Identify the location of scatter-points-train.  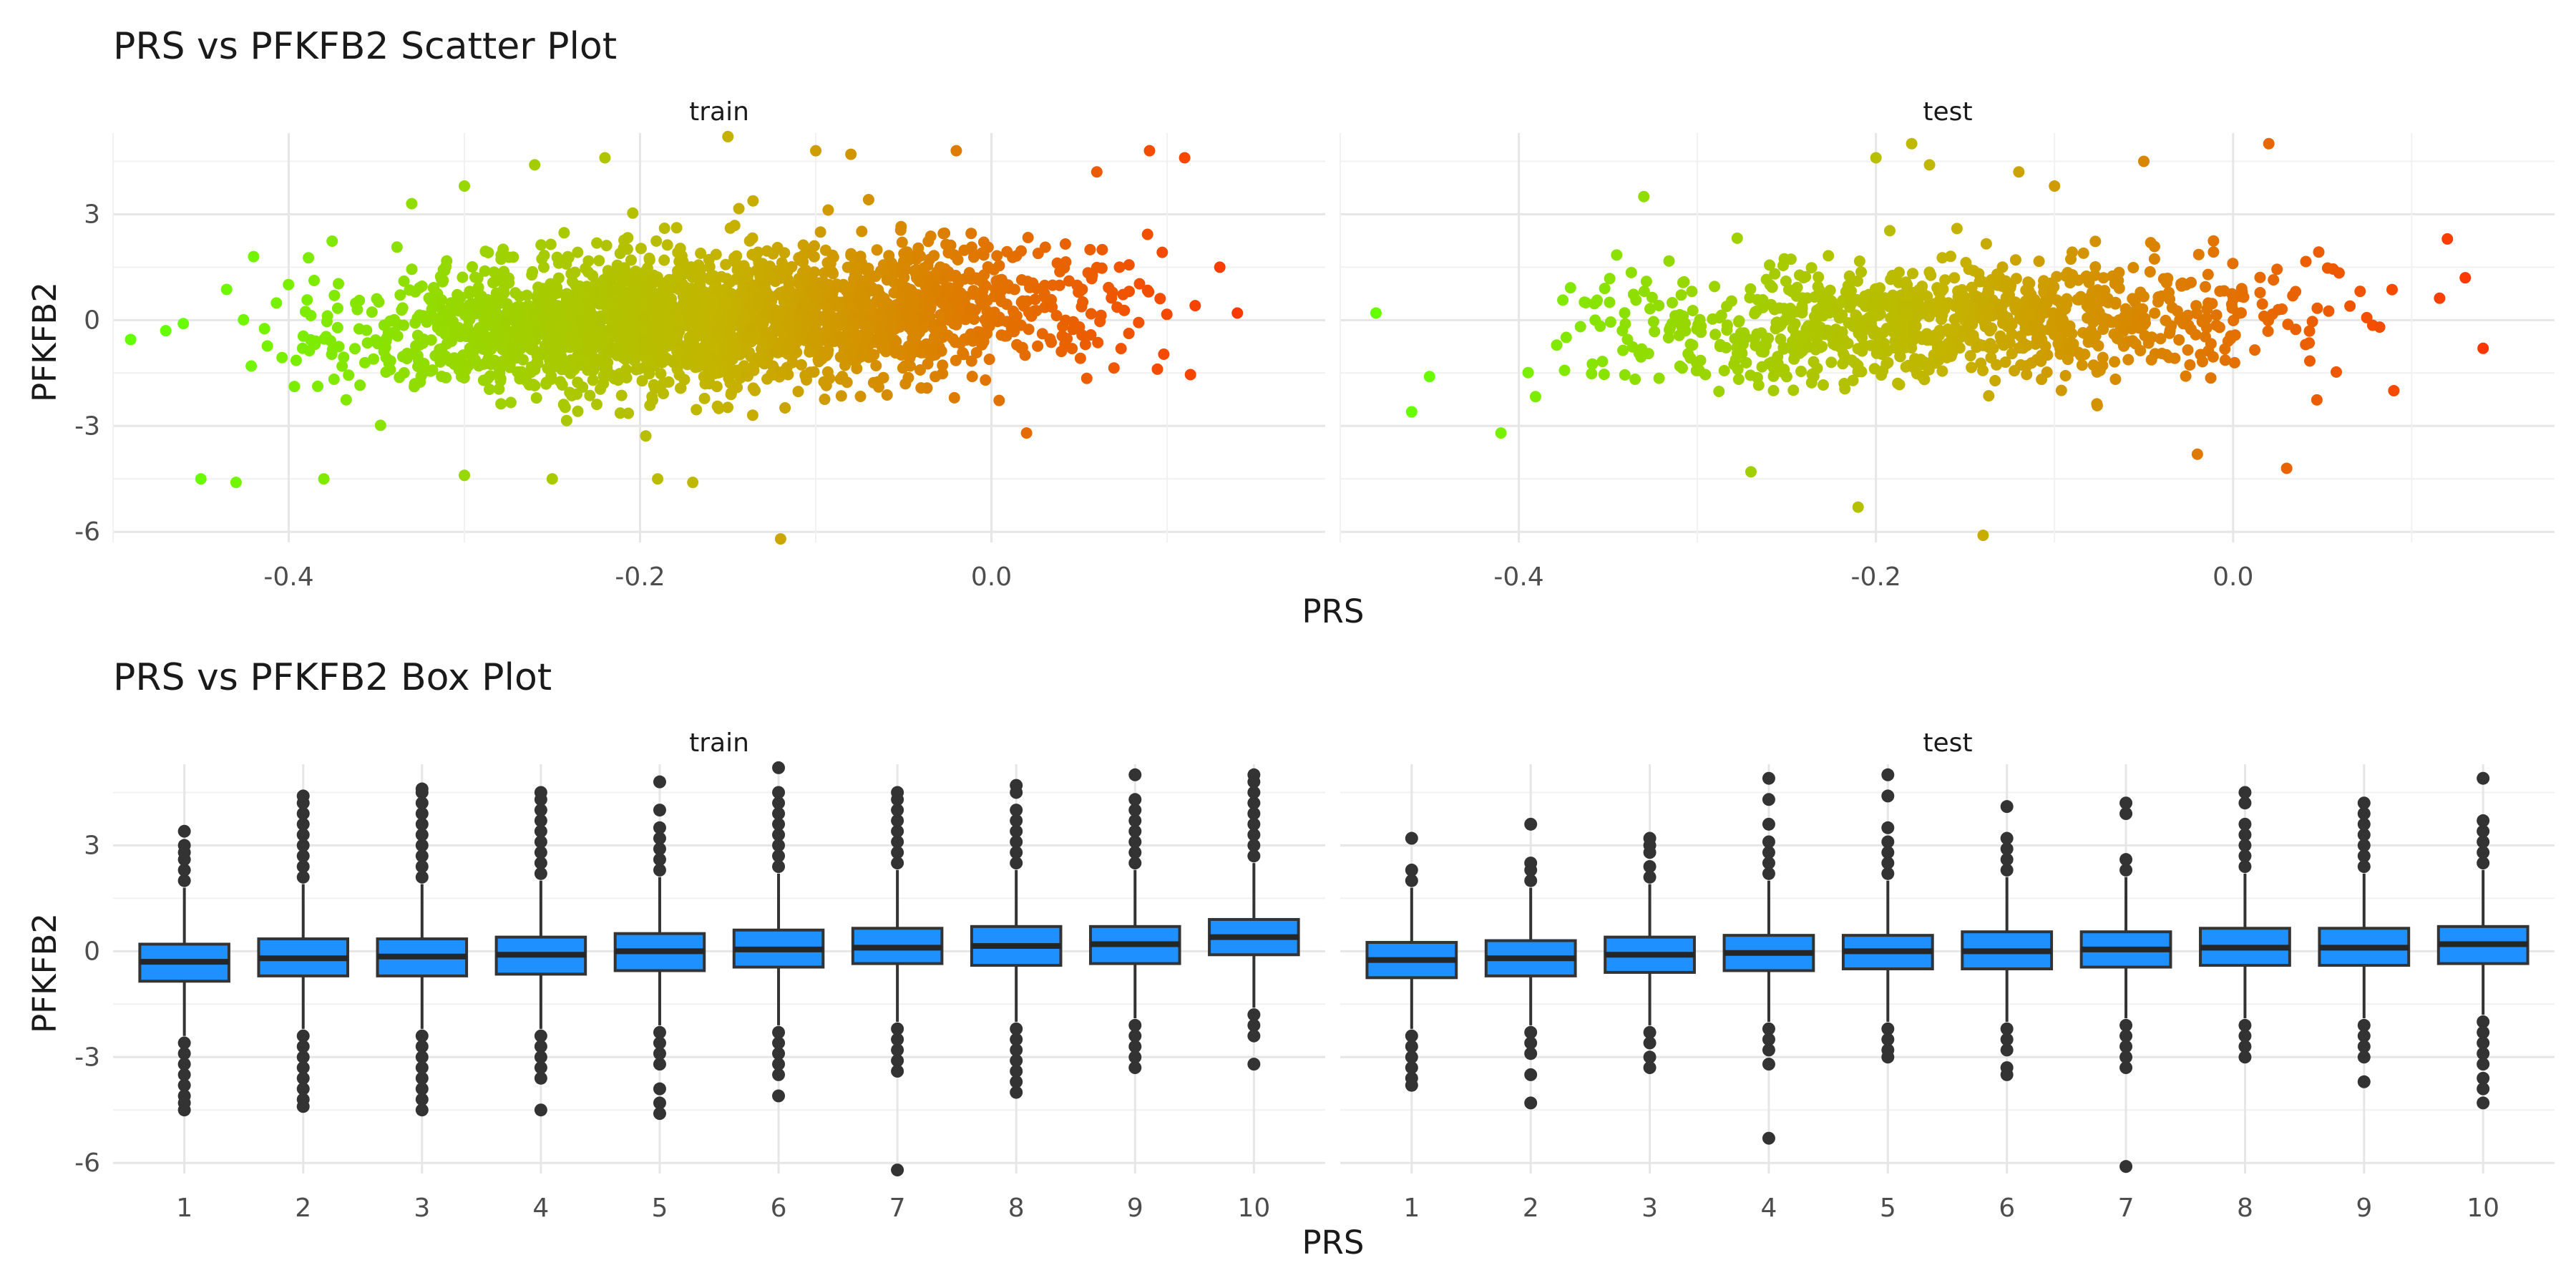
(684, 337).